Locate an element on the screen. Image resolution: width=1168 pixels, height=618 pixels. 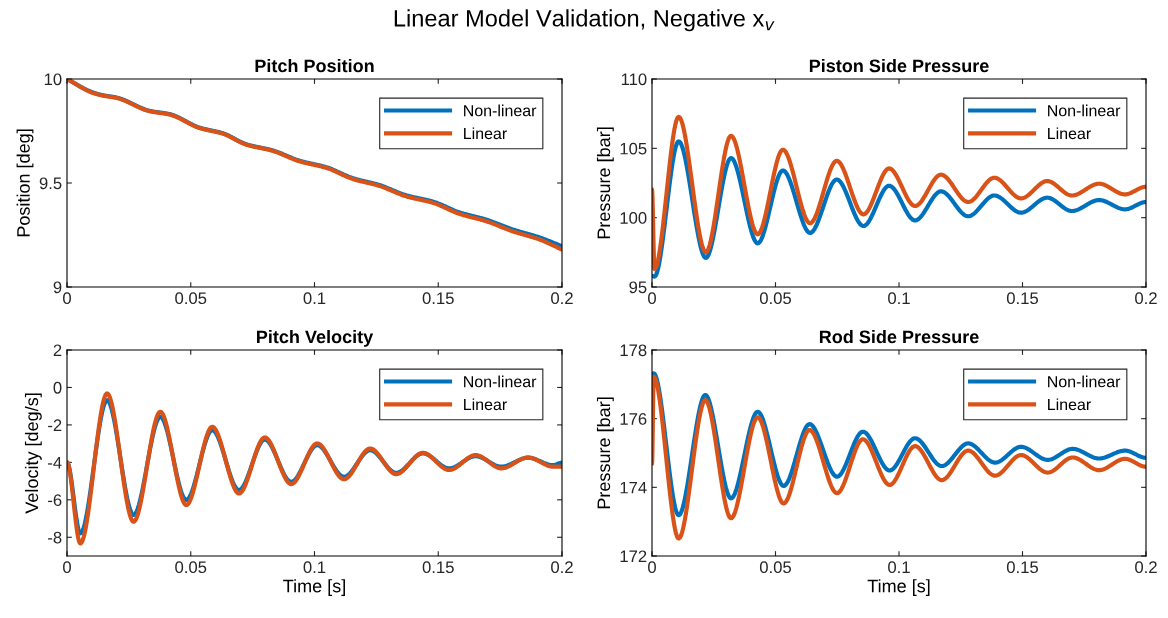
y-tick-label: 100 is located at coordinates (633, 218).